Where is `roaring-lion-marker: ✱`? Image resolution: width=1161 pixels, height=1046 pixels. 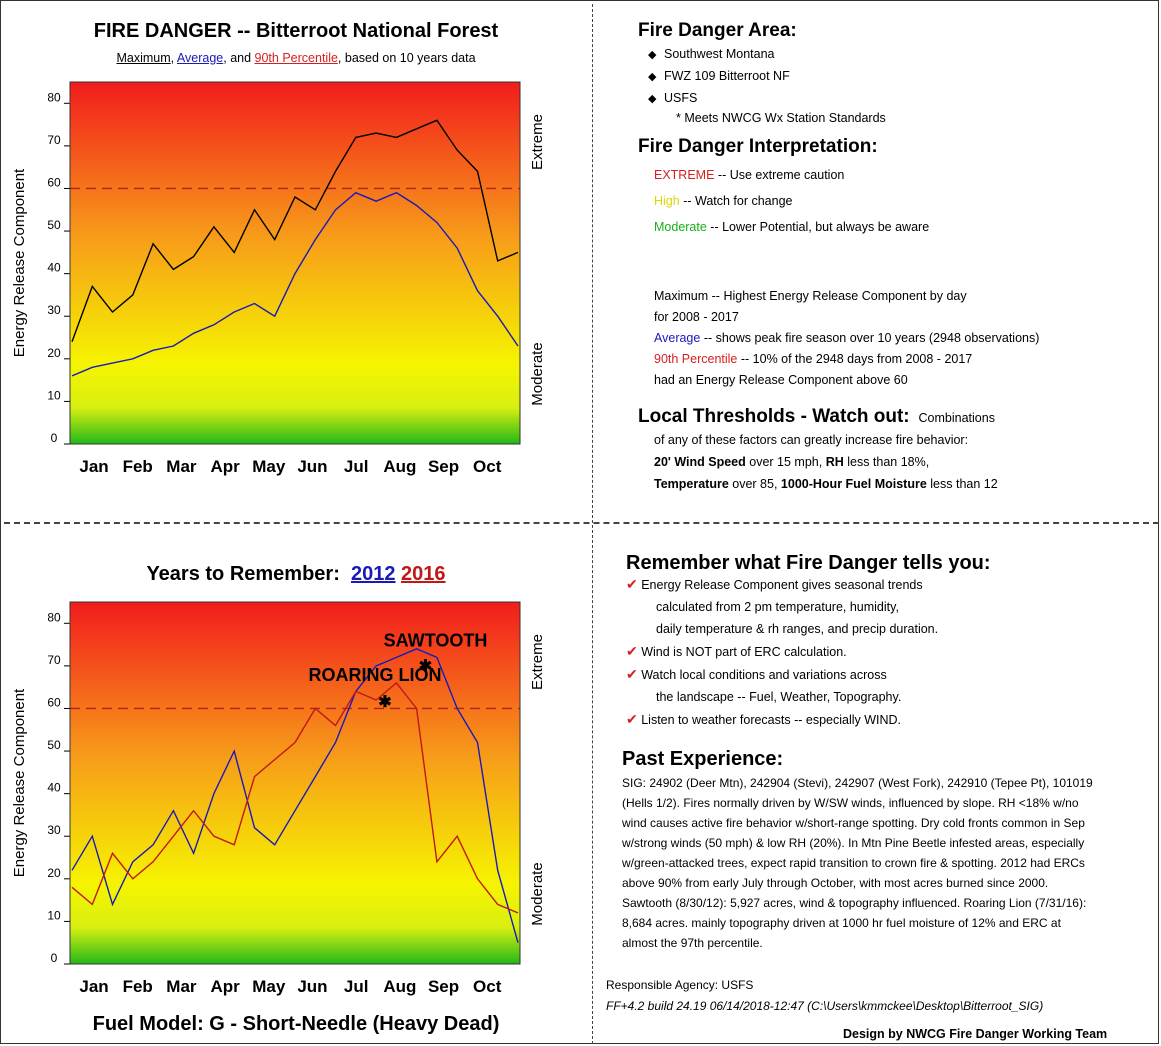
roaring-lion-marker: ✱ is located at coordinates (384, 702).